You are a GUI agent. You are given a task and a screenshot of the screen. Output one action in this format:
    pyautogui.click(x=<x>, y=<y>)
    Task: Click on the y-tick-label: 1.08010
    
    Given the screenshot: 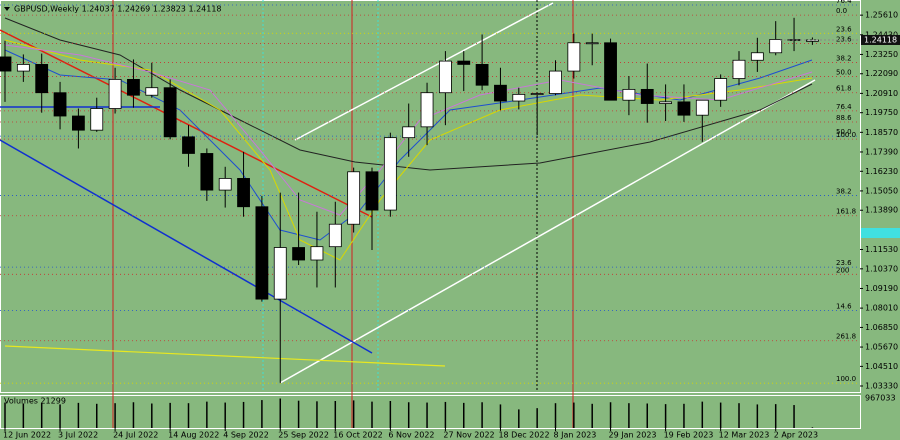 What is the action you would take?
    pyautogui.click(x=881, y=308)
    